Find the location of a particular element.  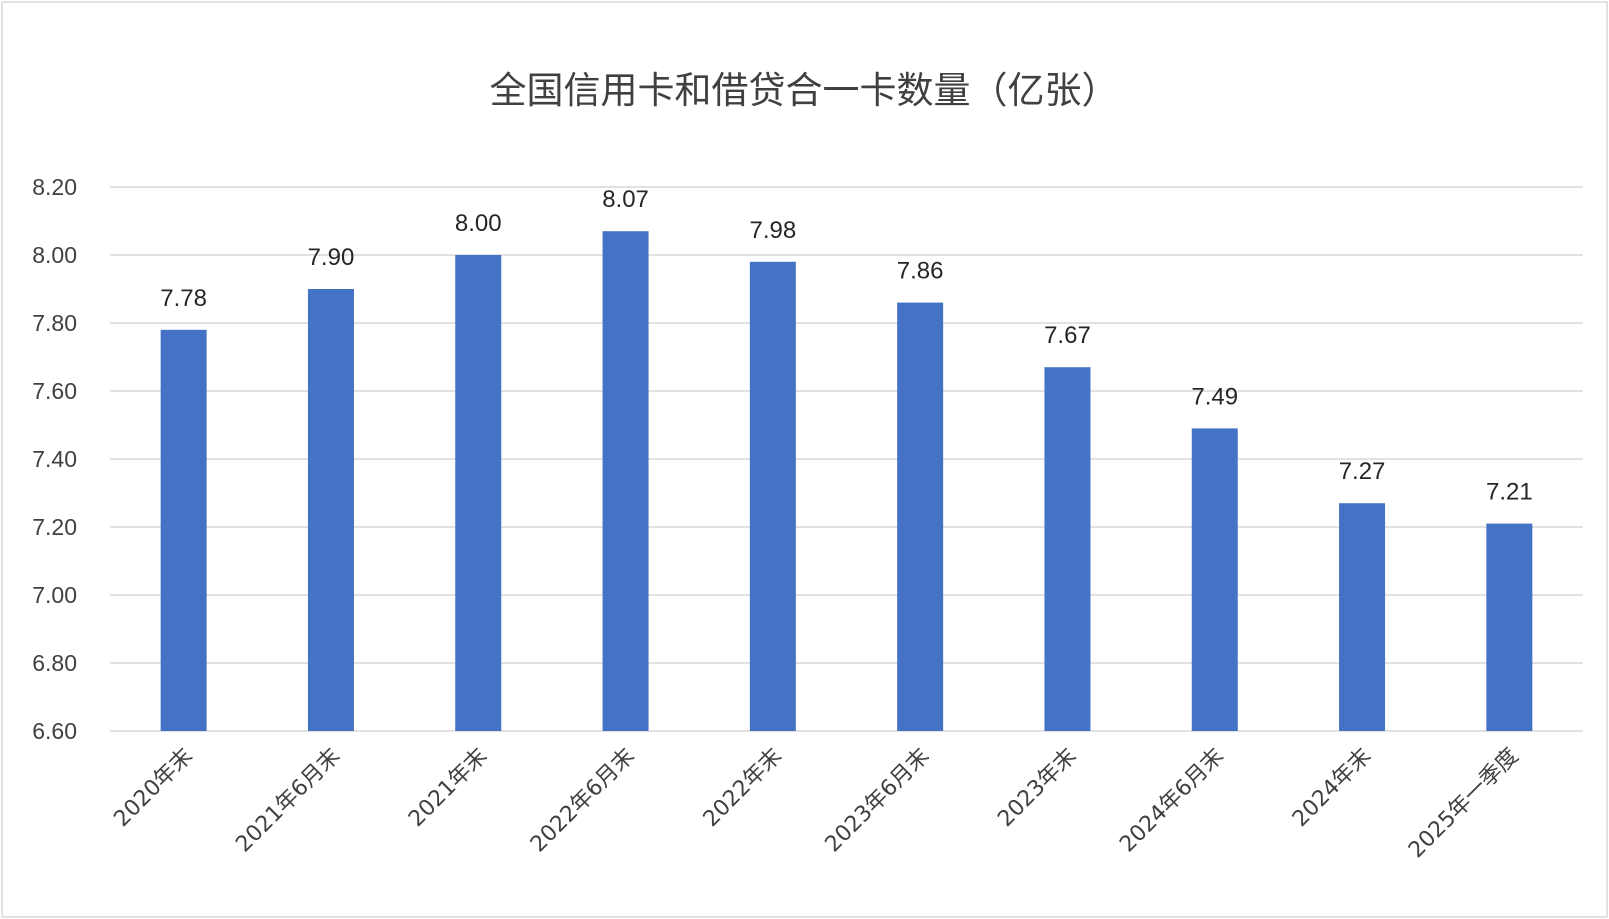

x-tick-label: 2020年末 is located at coordinates (154, 788).